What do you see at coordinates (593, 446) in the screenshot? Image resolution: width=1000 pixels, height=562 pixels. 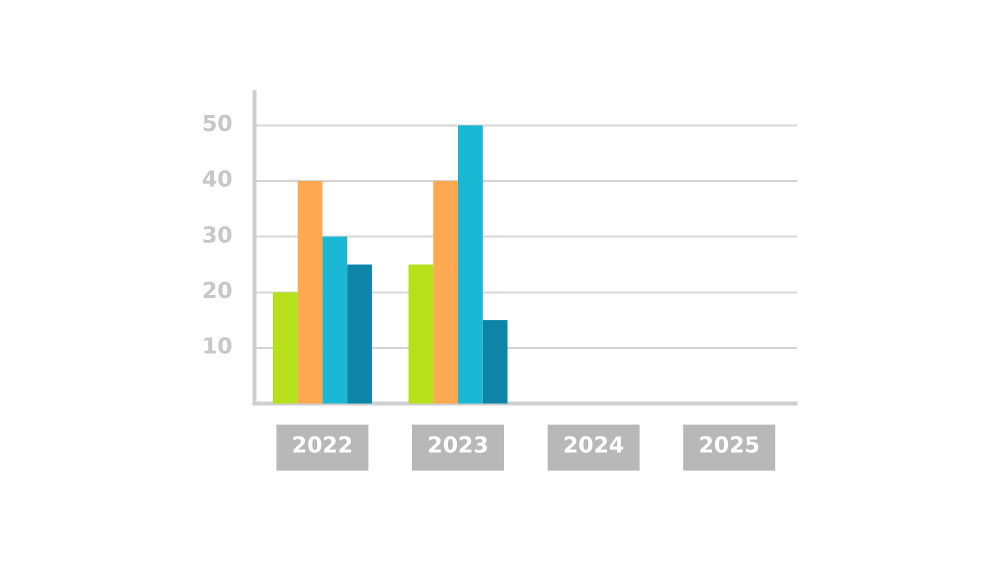 I see `x-tick-label: 2024` at bounding box center [593, 446].